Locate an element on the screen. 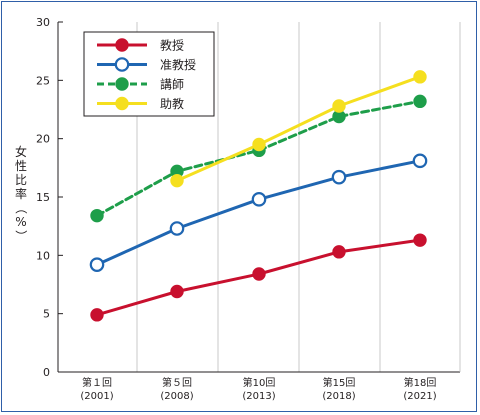 This screenshot has width=480, height=415. y-tick-label: 20 is located at coordinates (43, 139).